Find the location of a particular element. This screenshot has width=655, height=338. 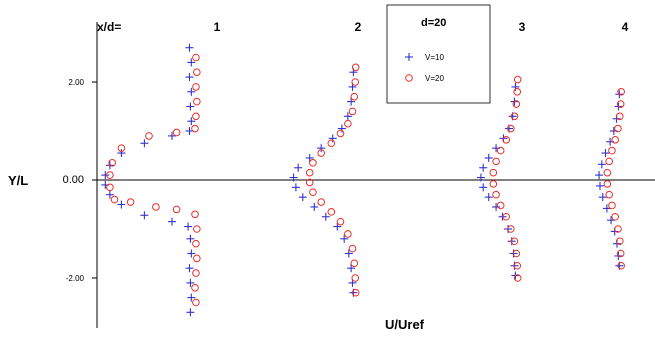

legend: d=20 V=10 V=20 is located at coordinates (438, 54).